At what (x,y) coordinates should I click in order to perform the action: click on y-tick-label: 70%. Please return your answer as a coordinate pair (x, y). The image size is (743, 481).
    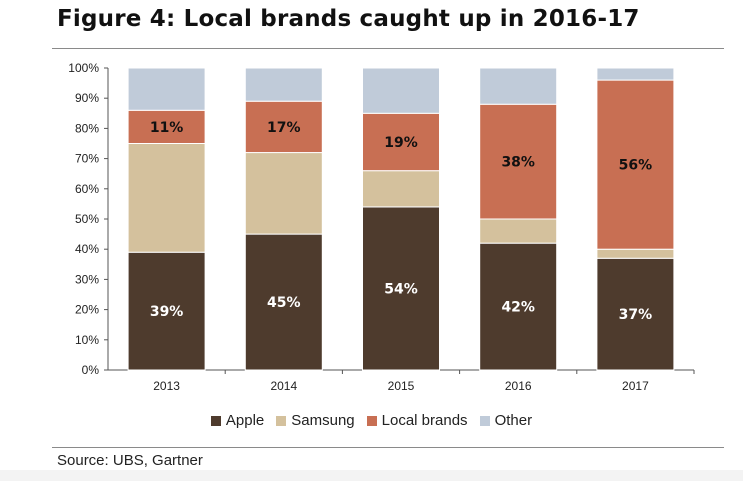
    Looking at the image, I should click on (87, 159).